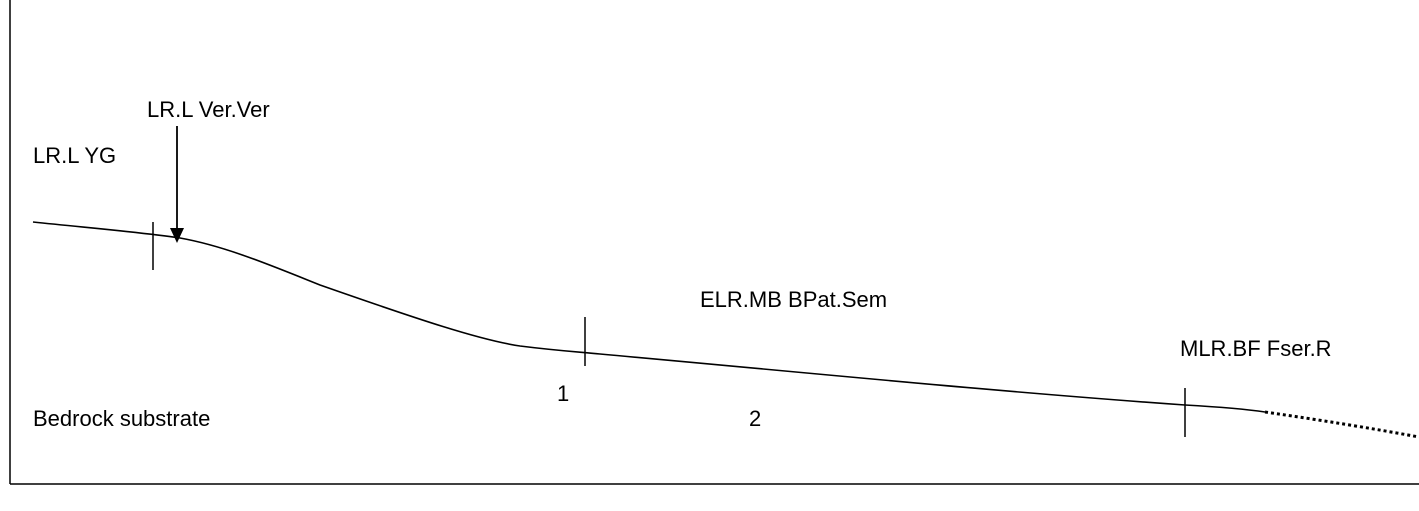  Describe the element at coordinates (208, 109) in the screenshot. I see `label-lr-l-ver-ver: LR.L Ver.Ver` at that location.